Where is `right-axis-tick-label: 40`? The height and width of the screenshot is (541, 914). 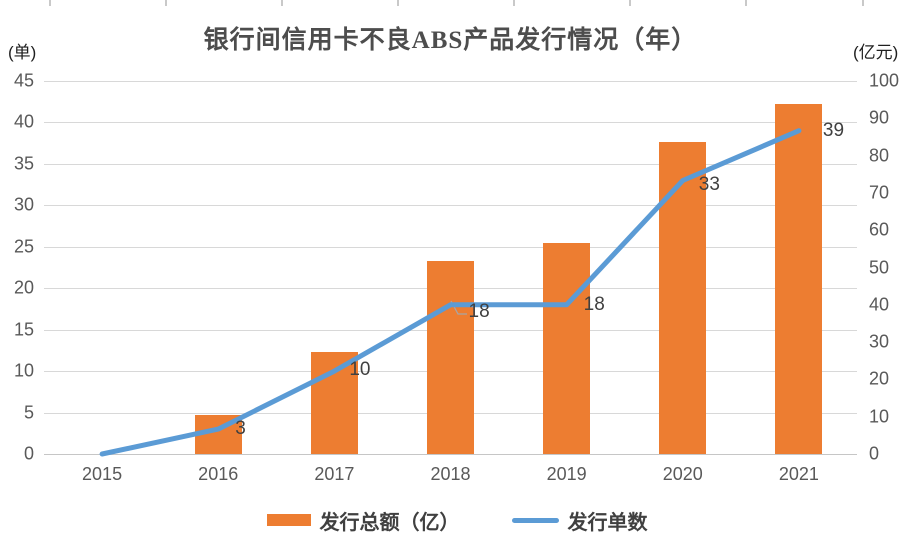
right-axis-tick-label: 40 is located at coordinates (879, 304).